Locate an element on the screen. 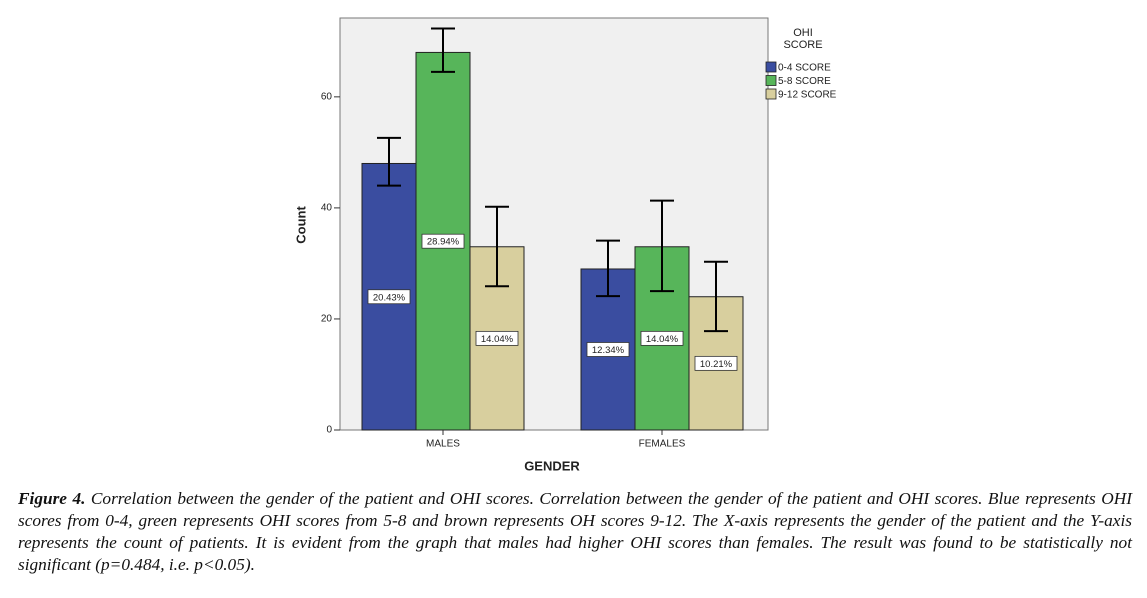 The image size is (1147, 598). bar-label: 10.21% is located at coordinates (716, 364).